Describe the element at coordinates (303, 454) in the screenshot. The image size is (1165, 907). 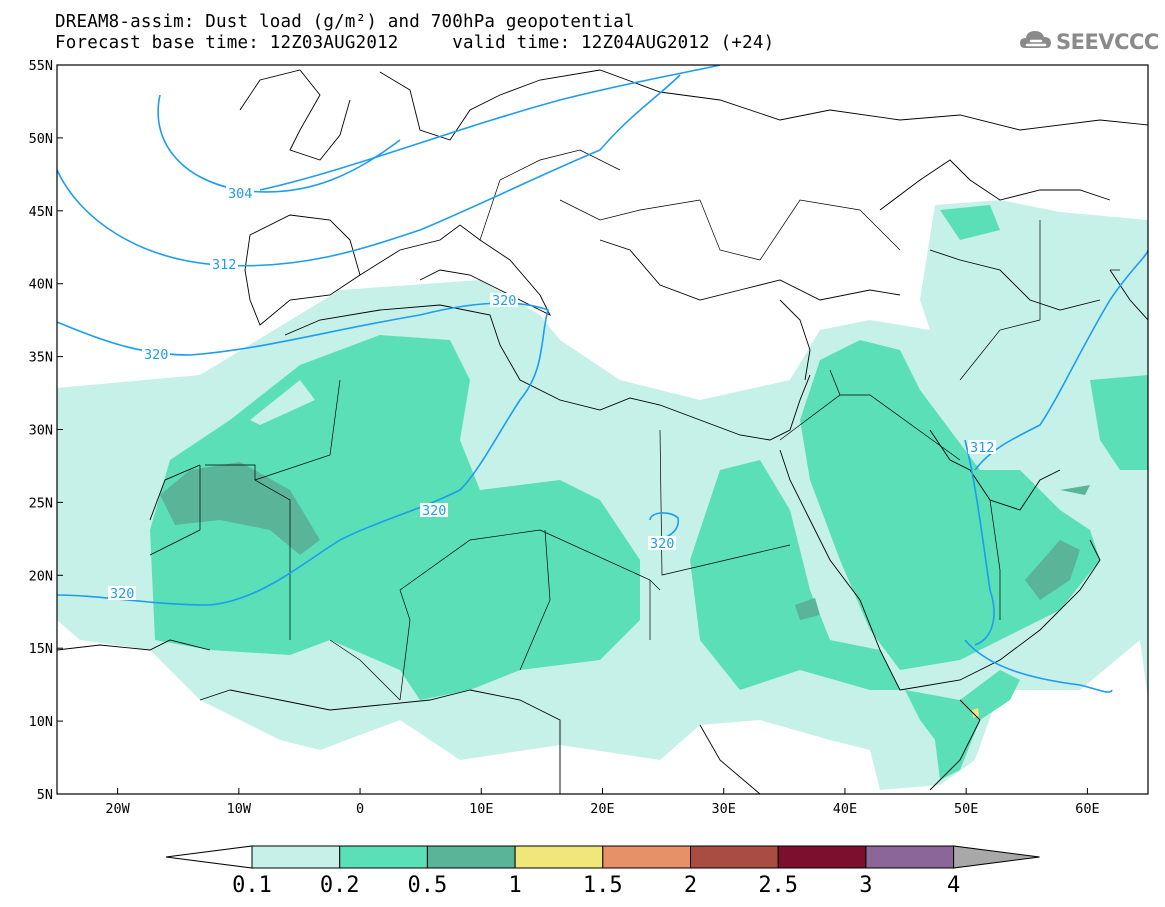
I see `contour-320a` at that location.